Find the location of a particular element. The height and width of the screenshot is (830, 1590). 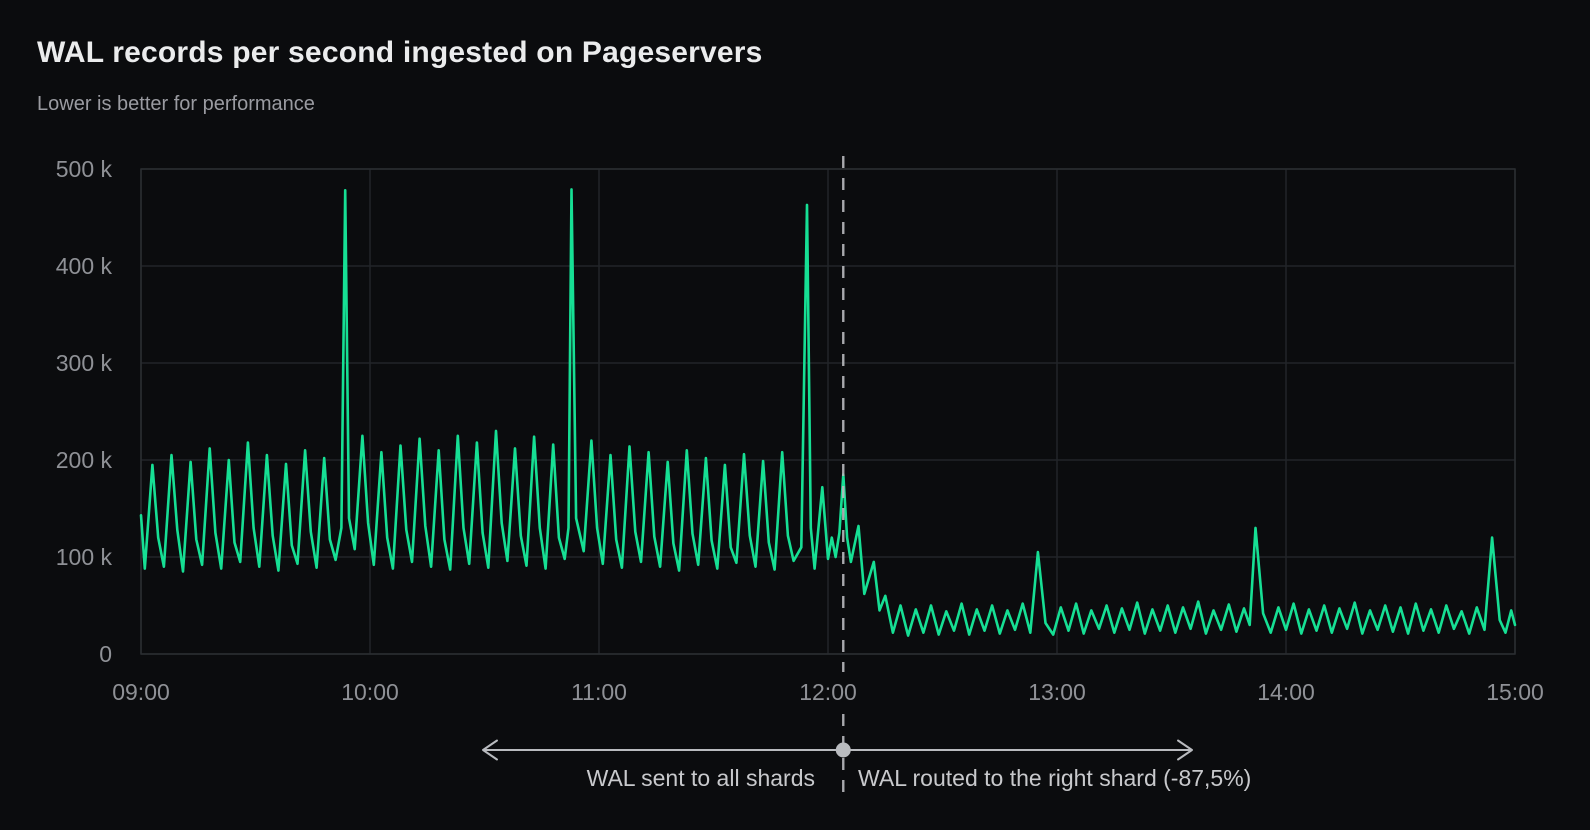

arrowhead-left-icon is located at coordinates (490, 750).